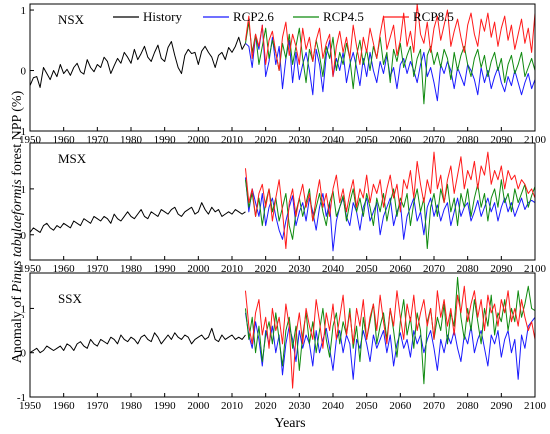 This screenshot has height=434, width=550. Describe the element at coordinates (163, 16) in the screenshot. I see `legend-label-history: History` at that location.